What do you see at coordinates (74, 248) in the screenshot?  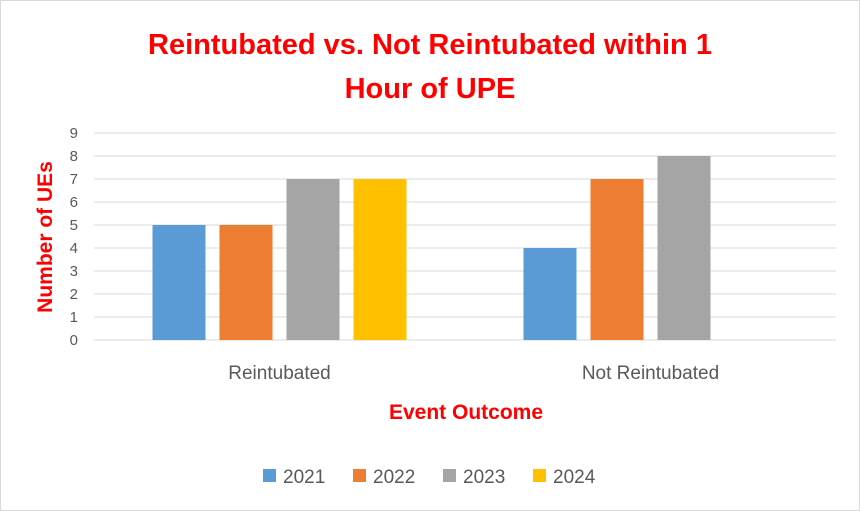 I see `y-tick-label: 4` at bounding box center [74, 248].